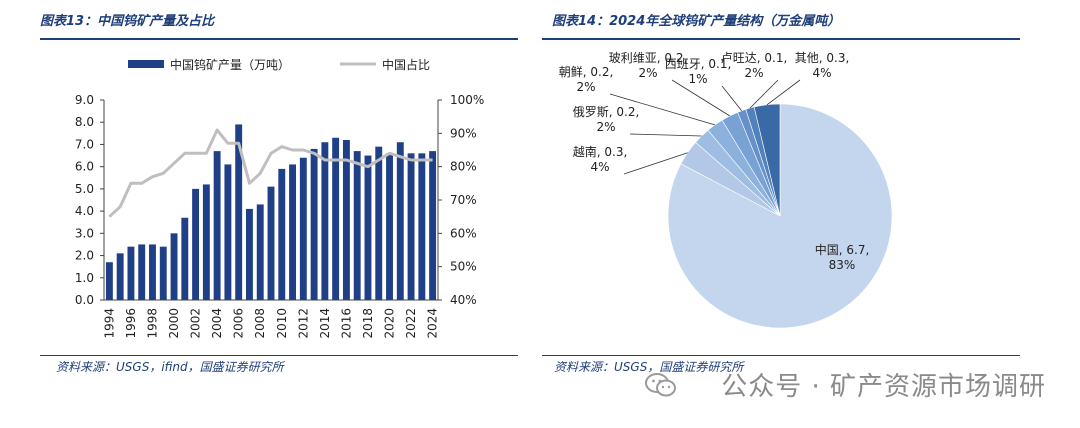 This screenshot has width=1080, height=428. Describe the element at coordinates (600, 151) in the screenshot. I see `pie-label-越南: 越南, 0.3,` at that location.